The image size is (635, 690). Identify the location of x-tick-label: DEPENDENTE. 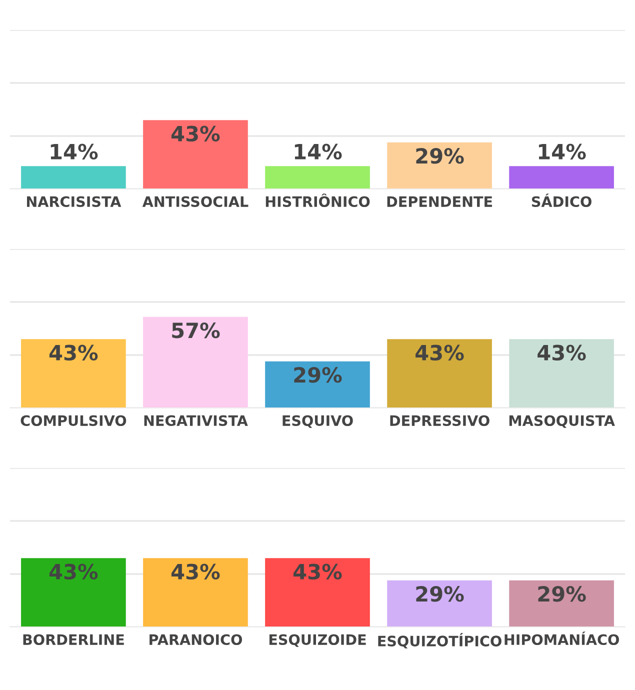
(439, 201).